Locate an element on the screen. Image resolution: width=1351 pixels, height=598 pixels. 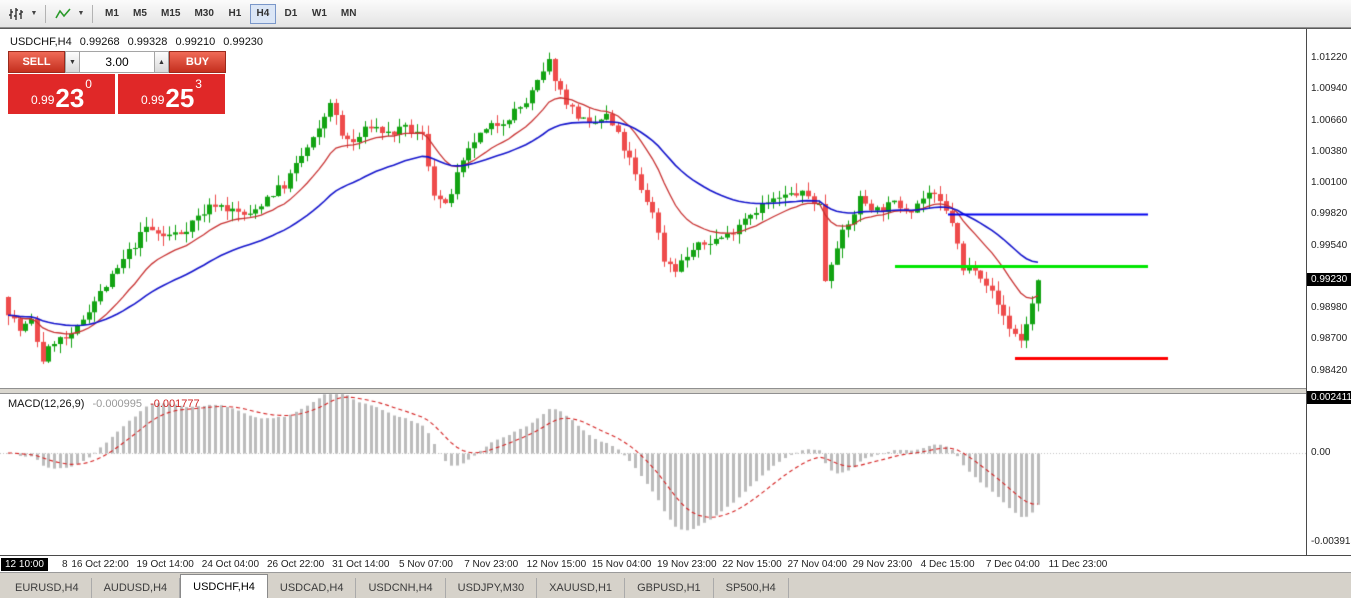
volume-increase-button: ▲ is located at coordinates (161, 62).